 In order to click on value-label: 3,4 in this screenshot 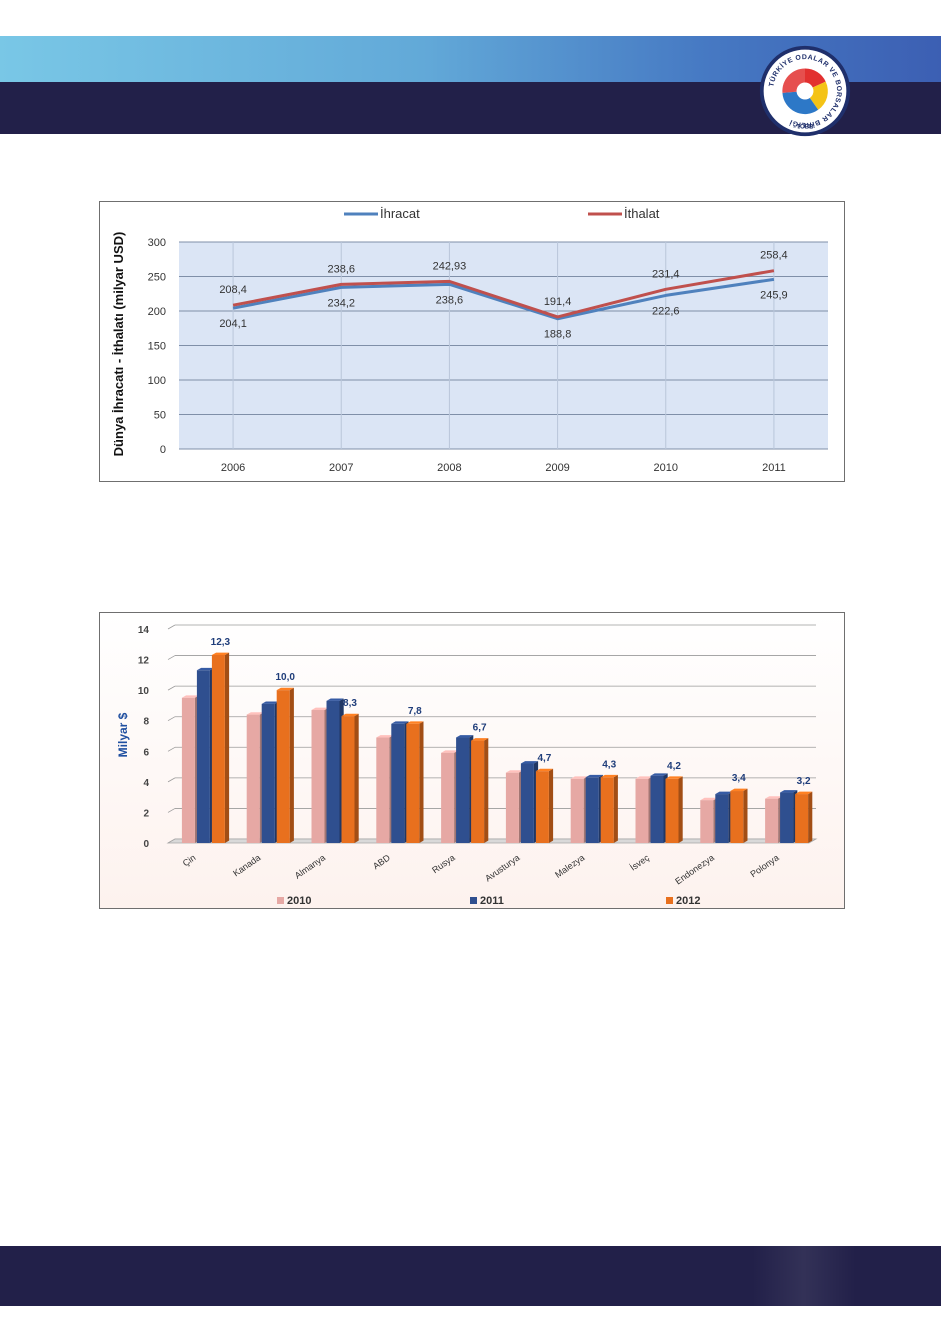, I will do `click(739, 778)`.